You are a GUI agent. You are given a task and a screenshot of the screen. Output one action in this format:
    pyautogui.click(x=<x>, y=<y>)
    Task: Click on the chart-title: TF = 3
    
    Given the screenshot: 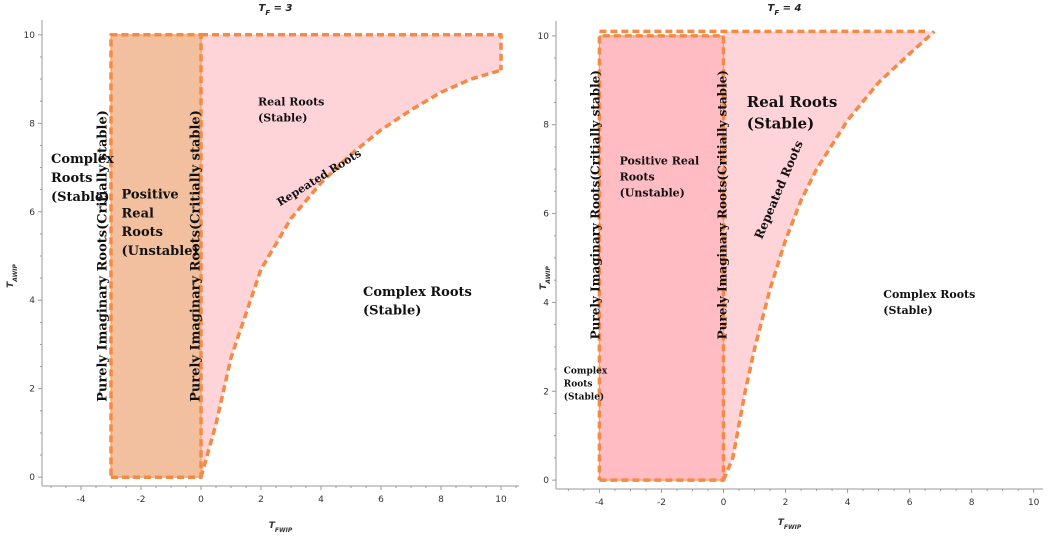 What is the action you would take?
    pyautogui.click(x=276, y=10)
    